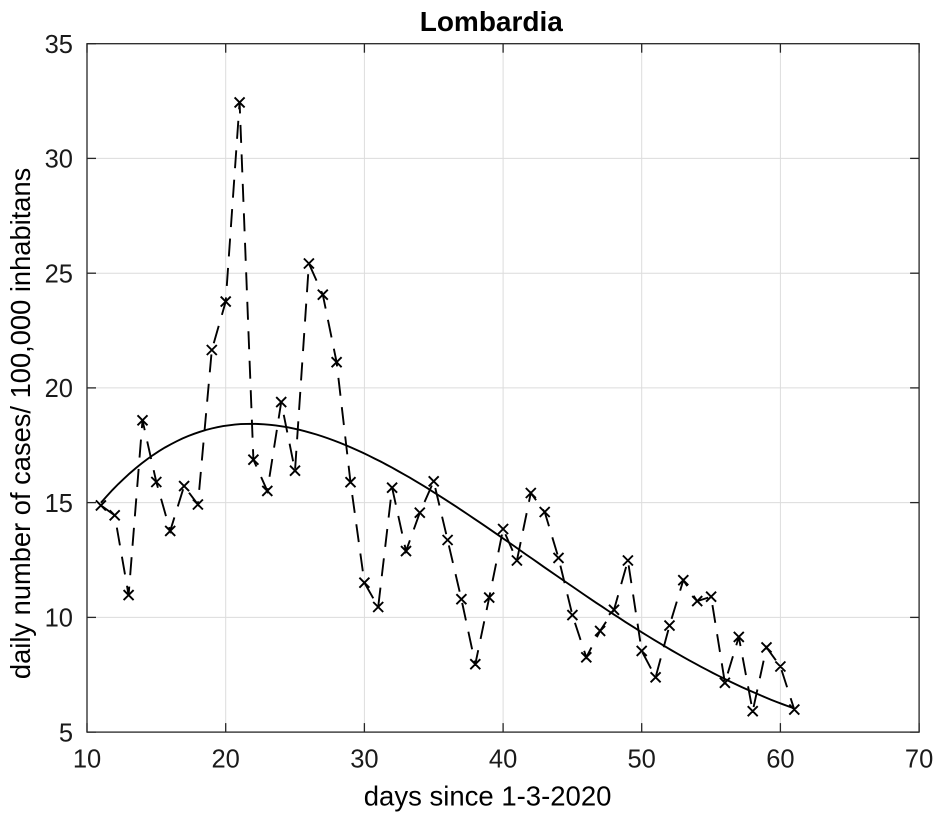  I want to click on svg-text: 40, so click(503, 760).